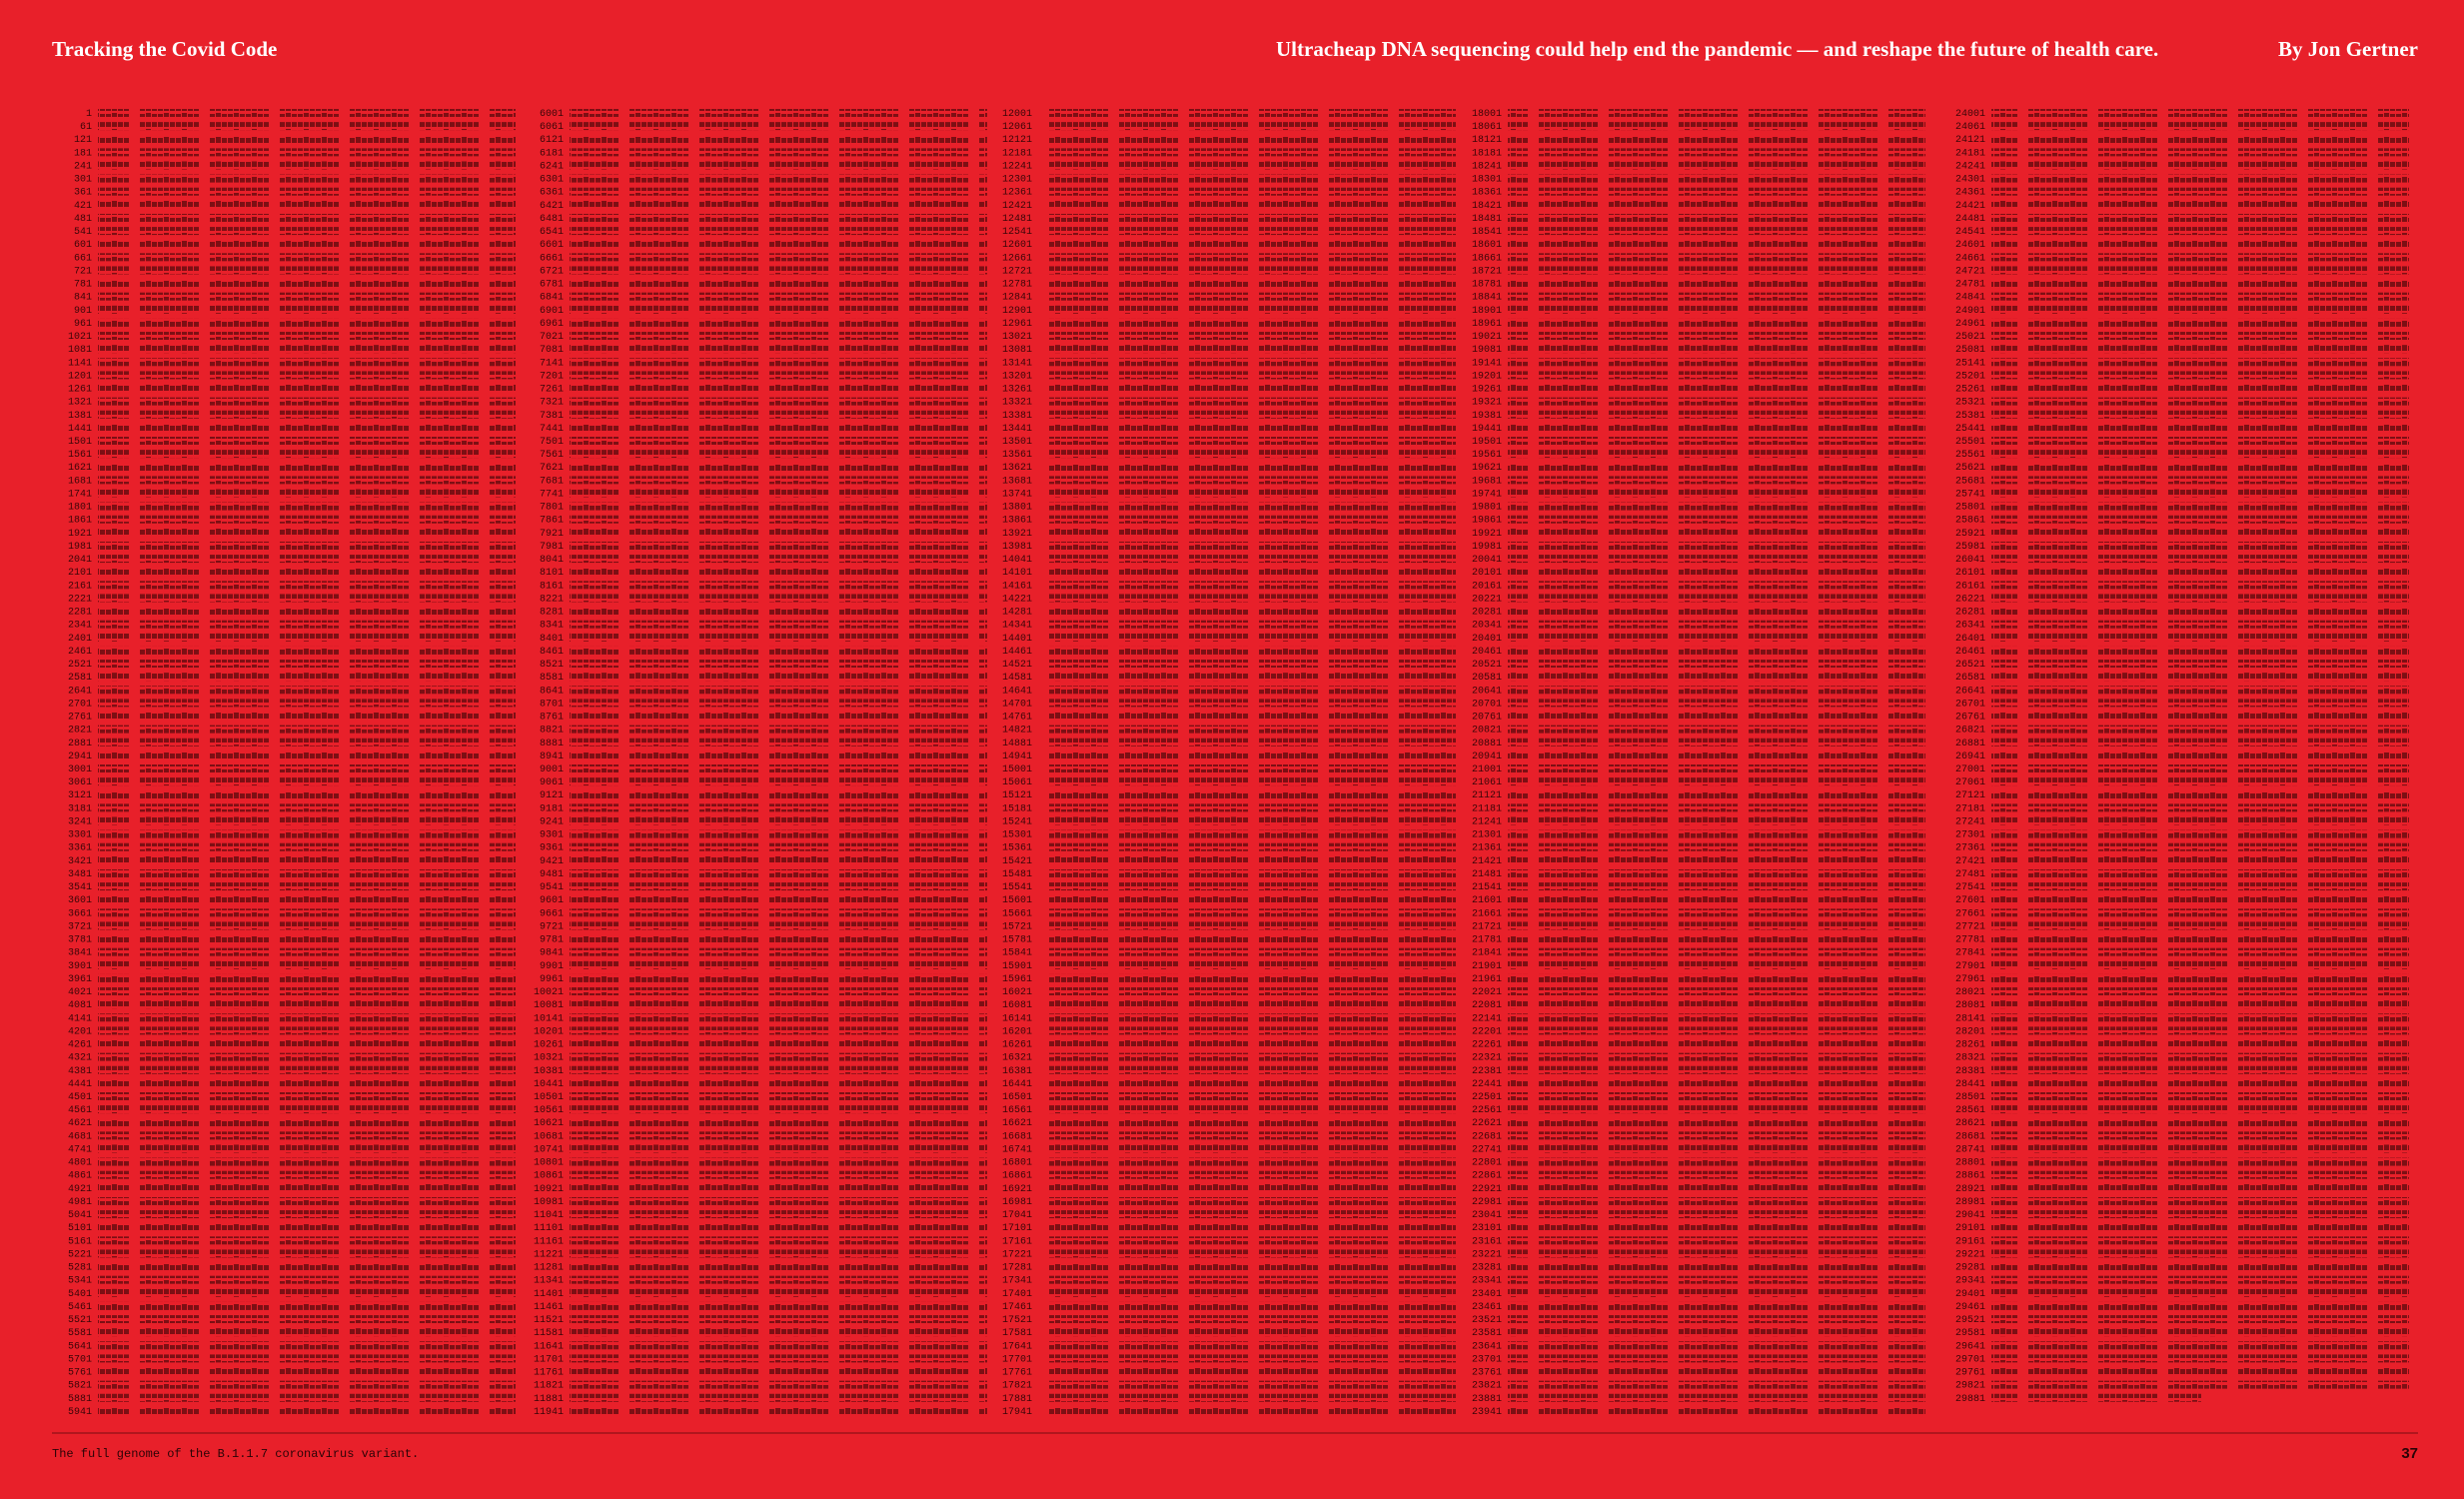  I want to click on line-number: 20221, so click(1487, 599).